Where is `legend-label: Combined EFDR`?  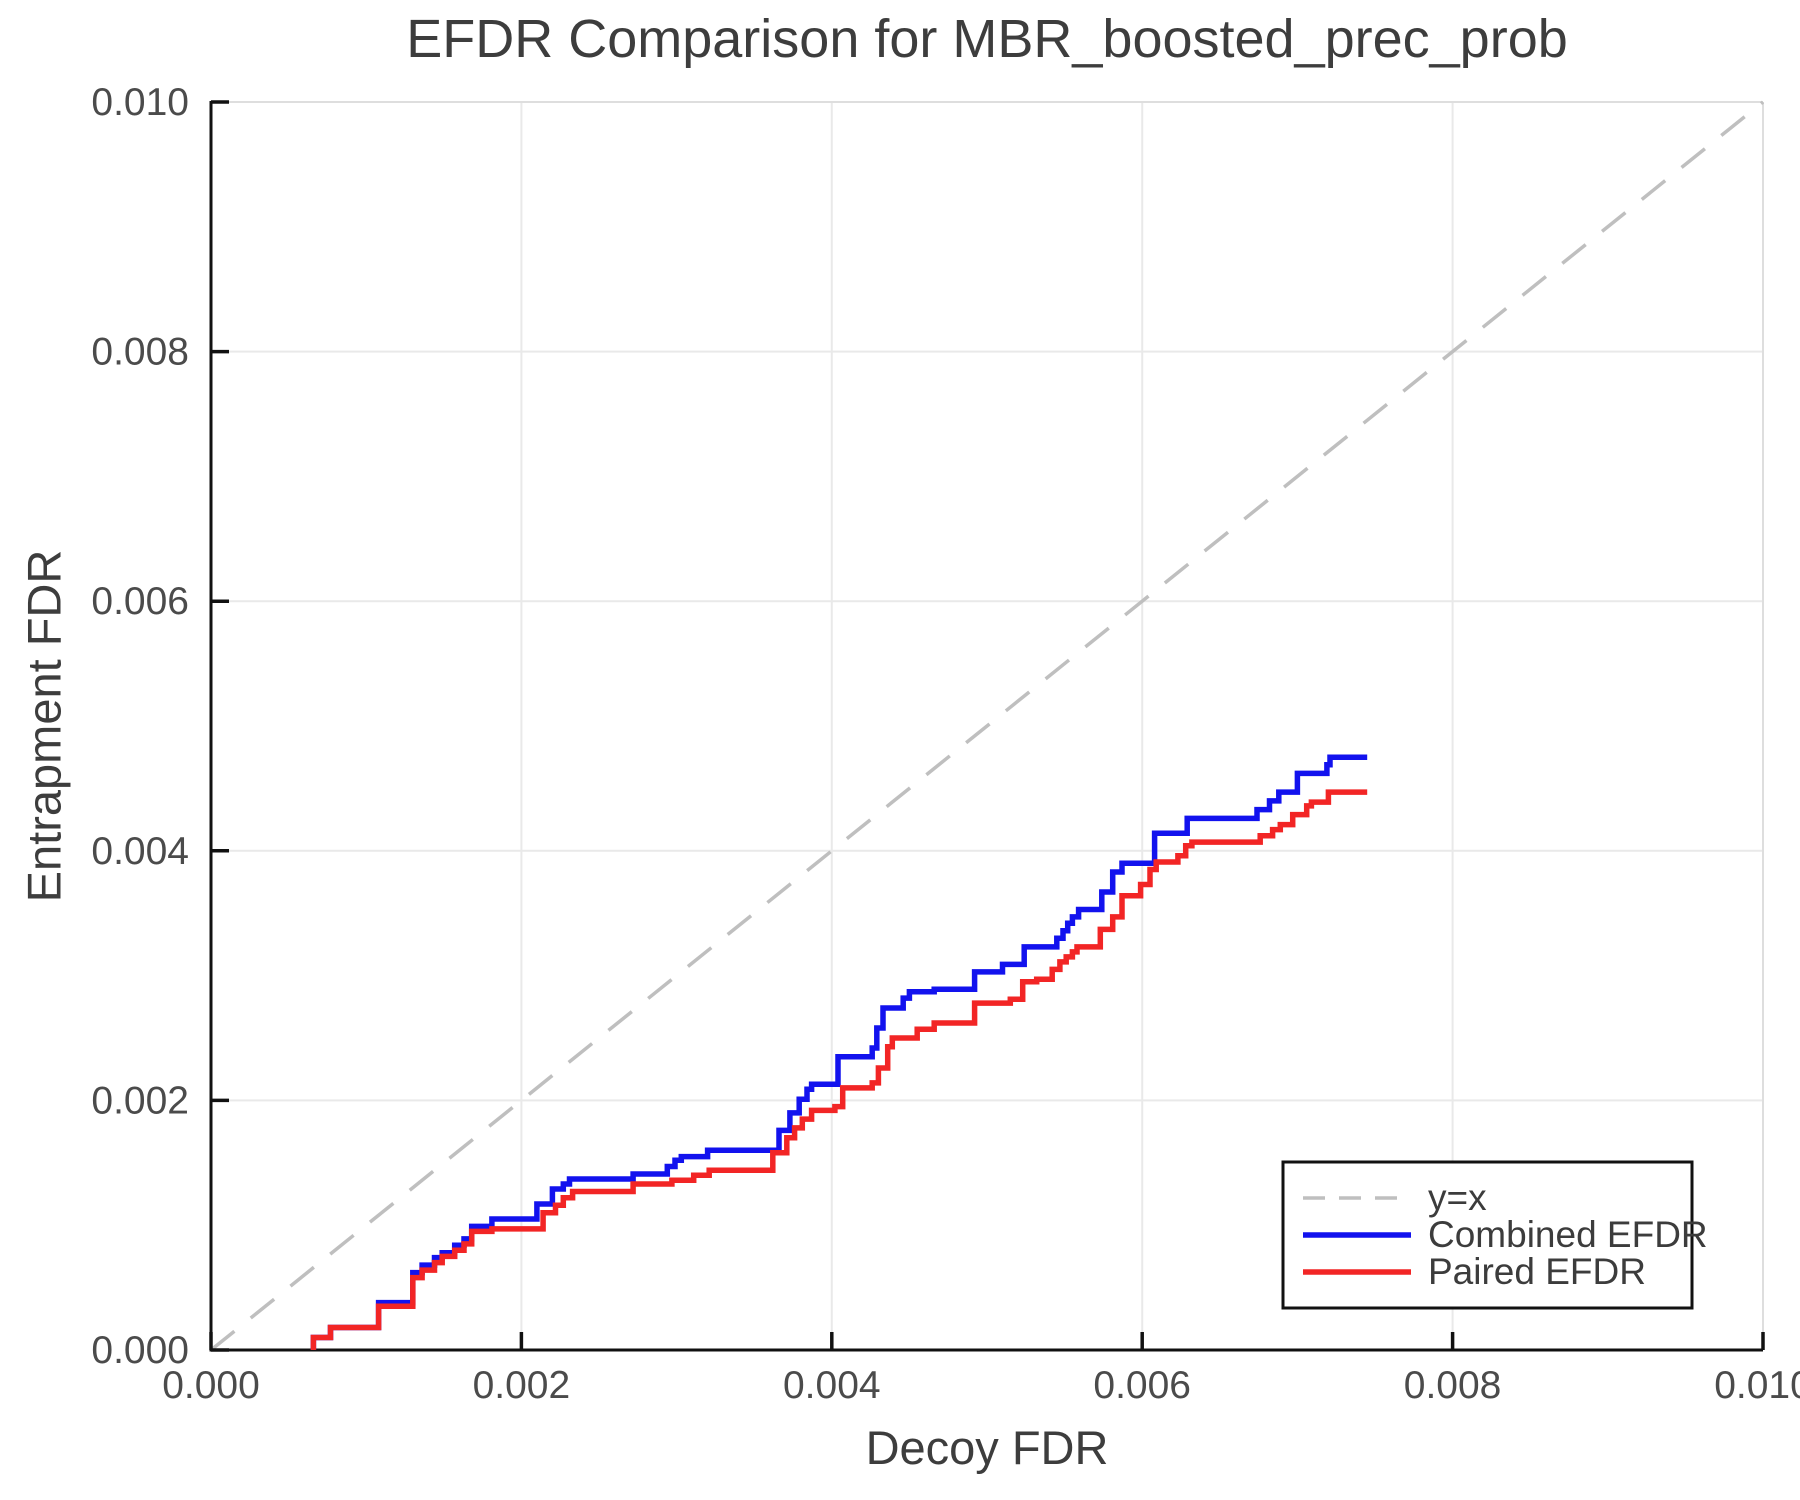 legend-label: Combined EFDR is located at coordinates (1568, 1234).